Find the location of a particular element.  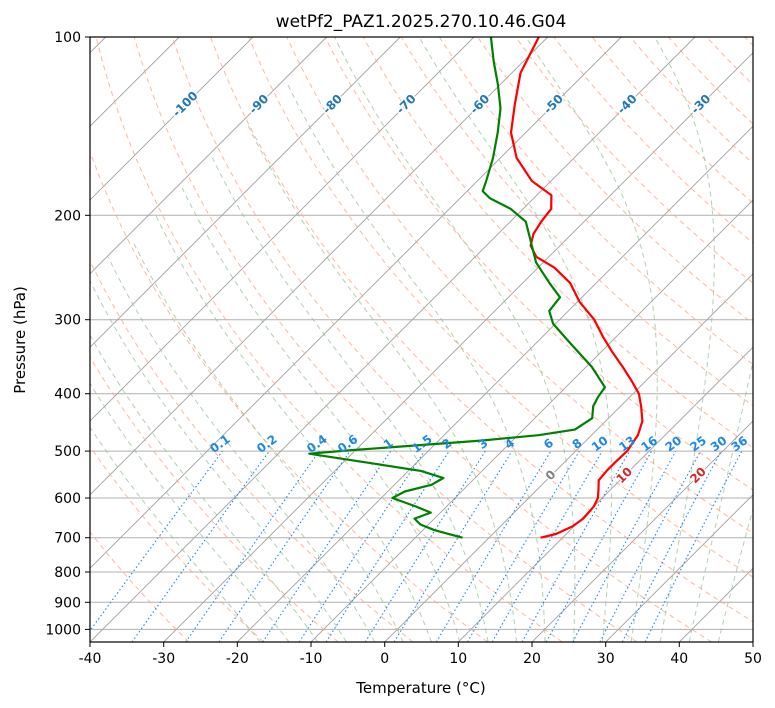

y-tick-label: 300 is located at coordinates (67, 321).